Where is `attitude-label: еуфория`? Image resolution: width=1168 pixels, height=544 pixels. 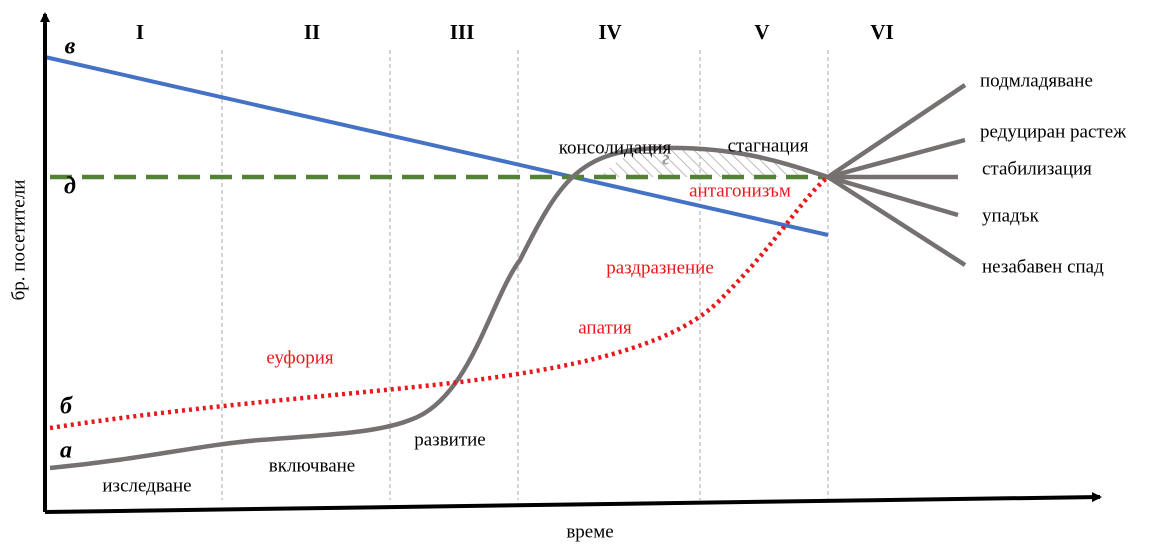
attitude-label: еуфория is located at coordinates (299, 357).